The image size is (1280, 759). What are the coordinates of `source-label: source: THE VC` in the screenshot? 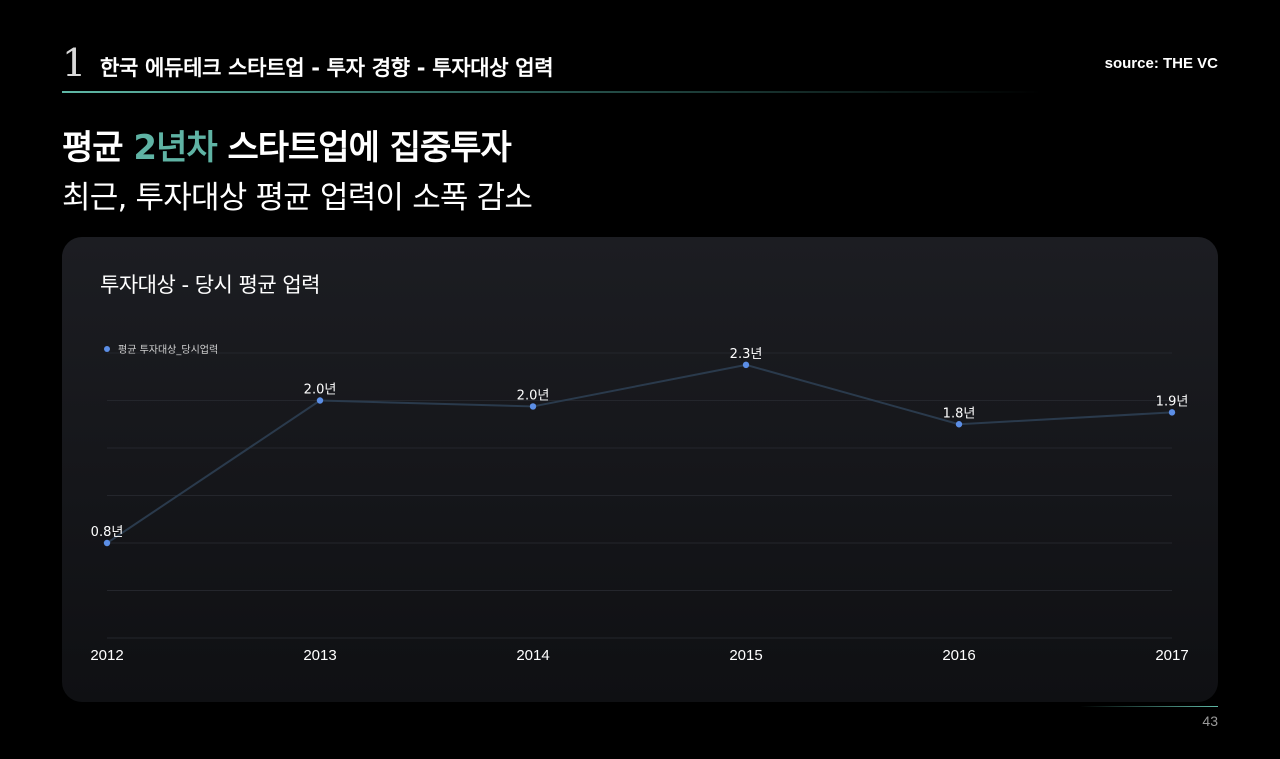 It's located at (1161, 63).